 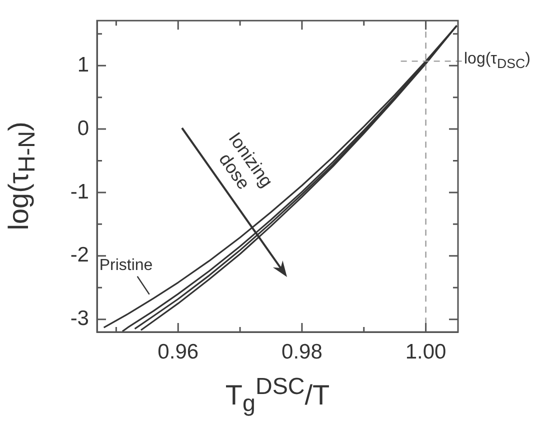 What do you see at coordinates (83, 128) in the screenshot?
I see `y-tick-label: 0` at bounding box center [83, 128].